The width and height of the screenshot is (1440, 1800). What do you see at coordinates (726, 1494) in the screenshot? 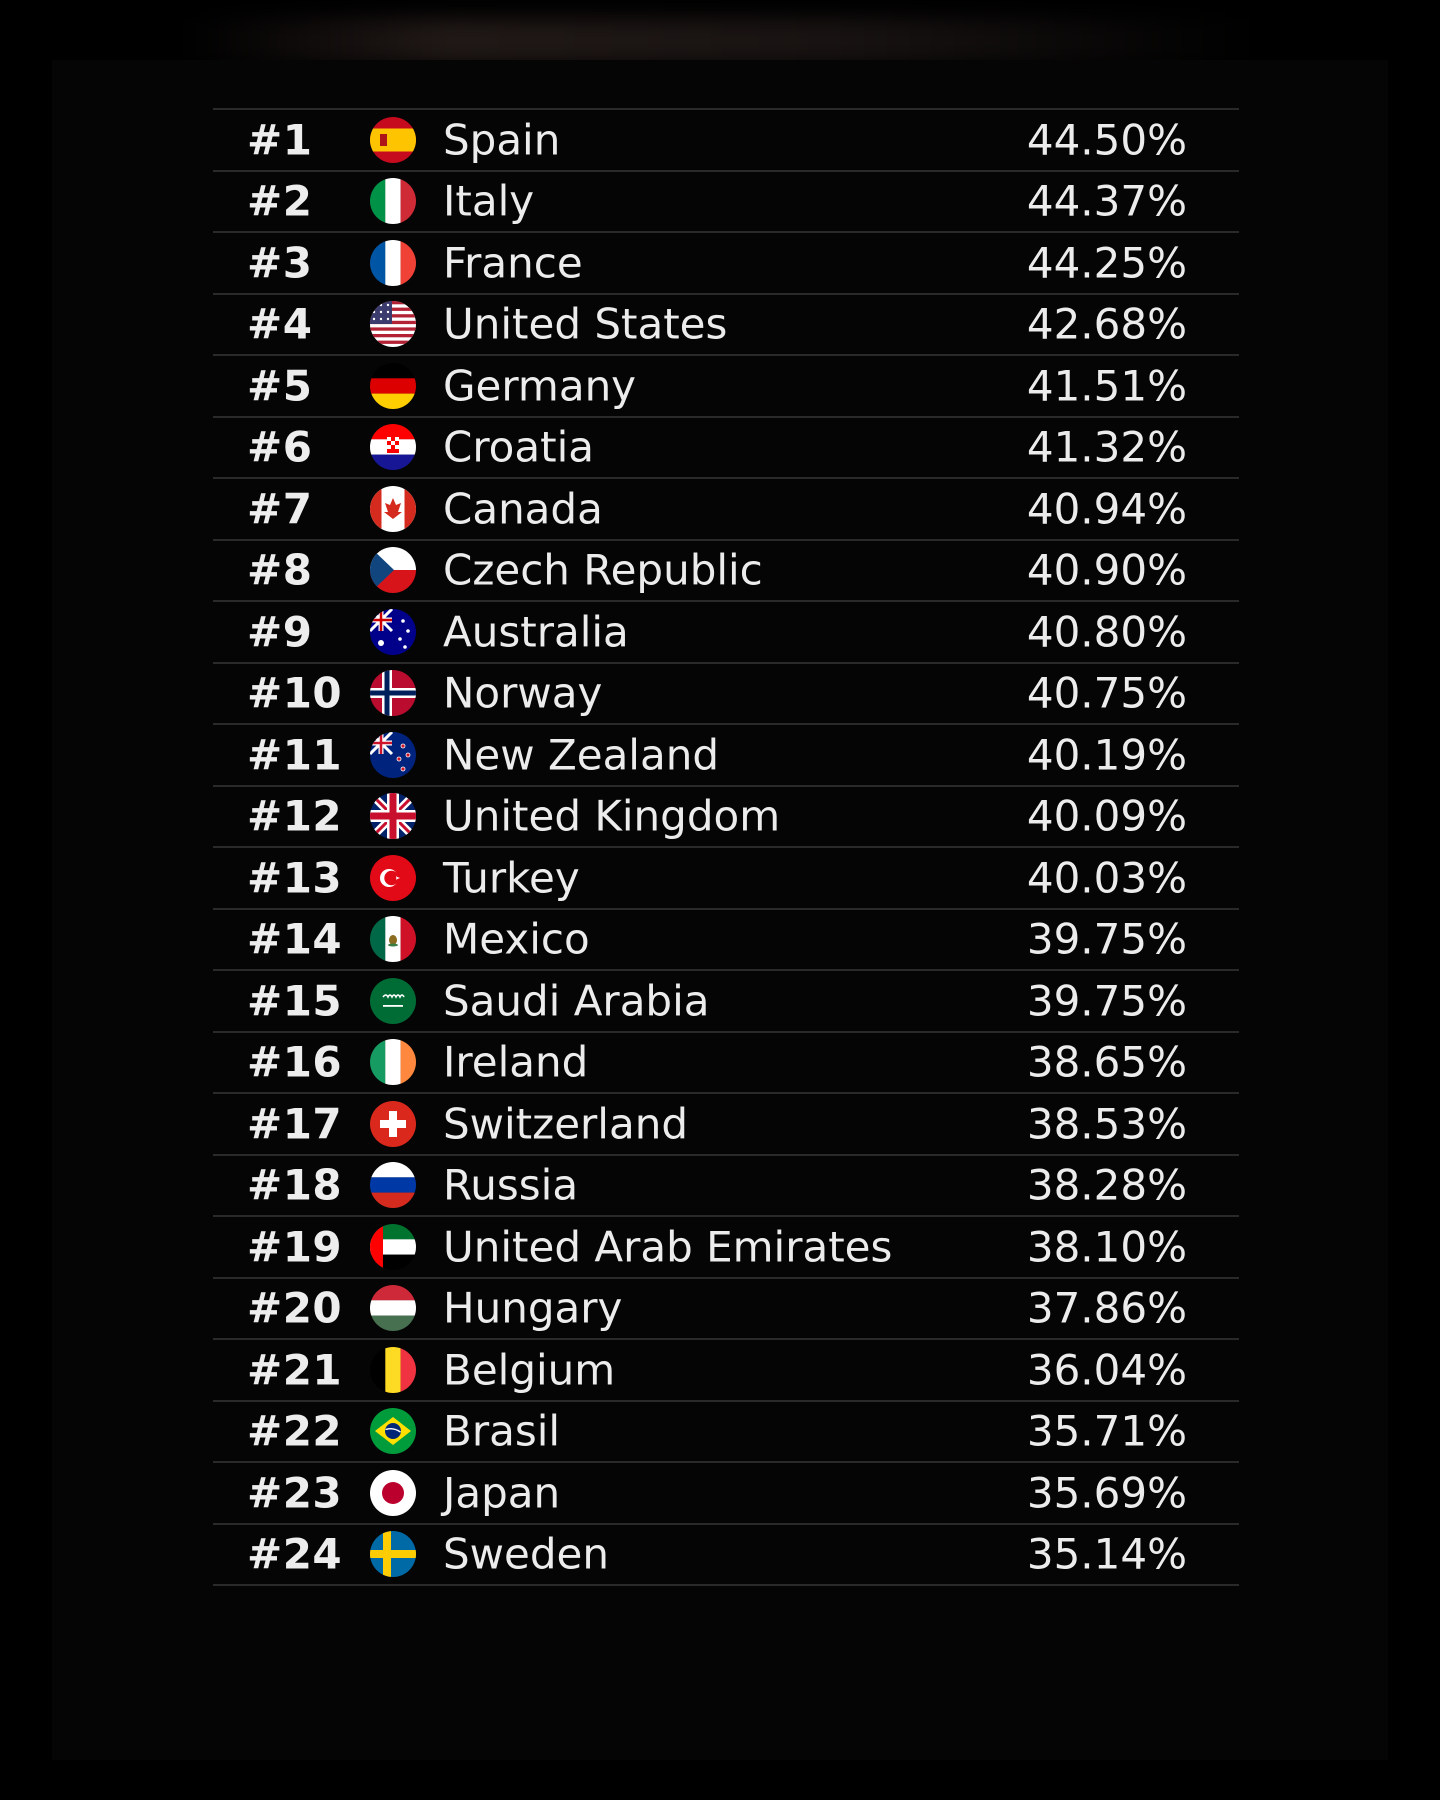
I see `table-row: #23 Japan 35.69%` at bounding box center [726, 1494].